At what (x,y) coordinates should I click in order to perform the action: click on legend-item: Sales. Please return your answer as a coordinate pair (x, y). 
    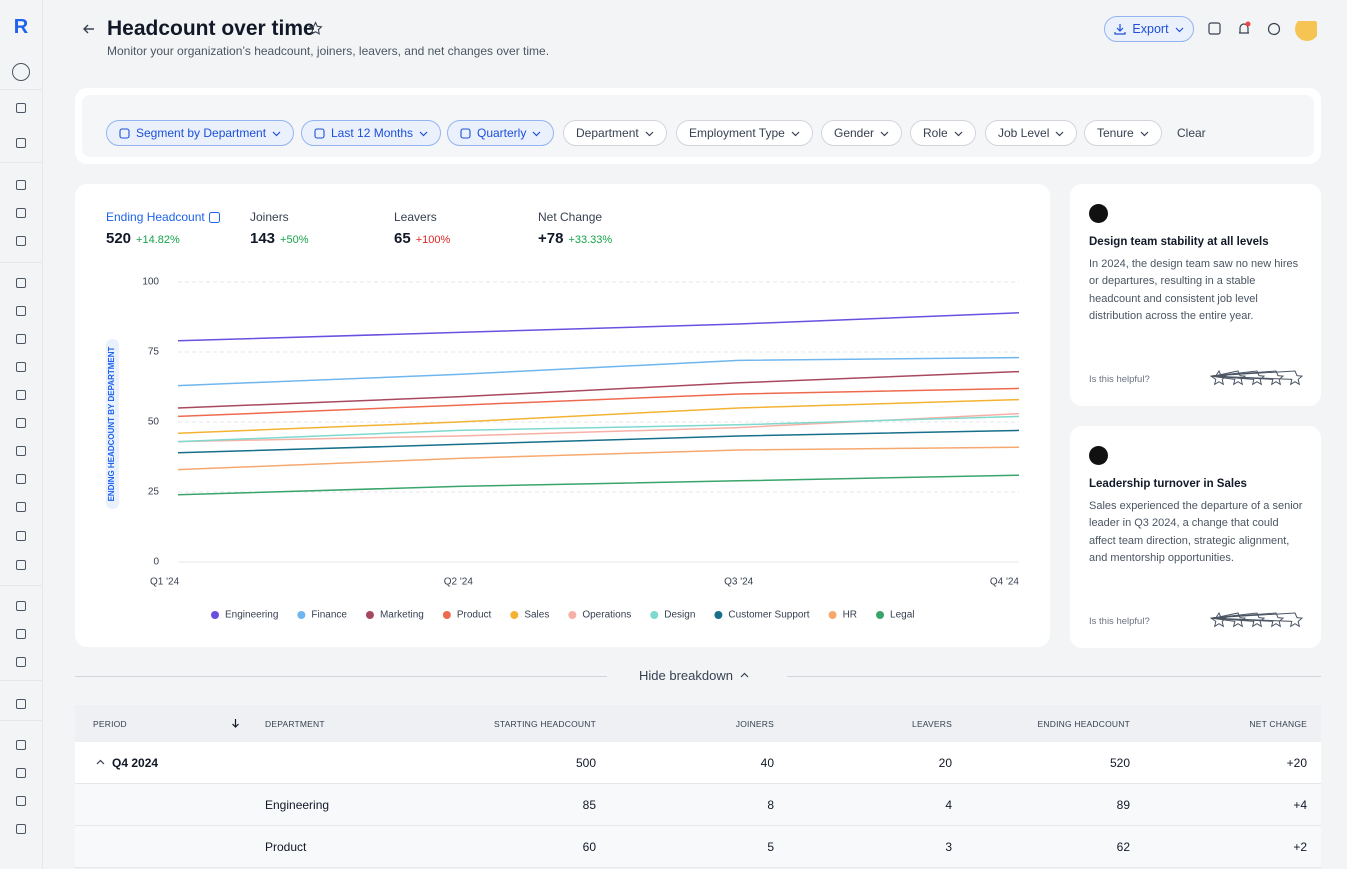
    Looking at the image, I should click on (529, 615).